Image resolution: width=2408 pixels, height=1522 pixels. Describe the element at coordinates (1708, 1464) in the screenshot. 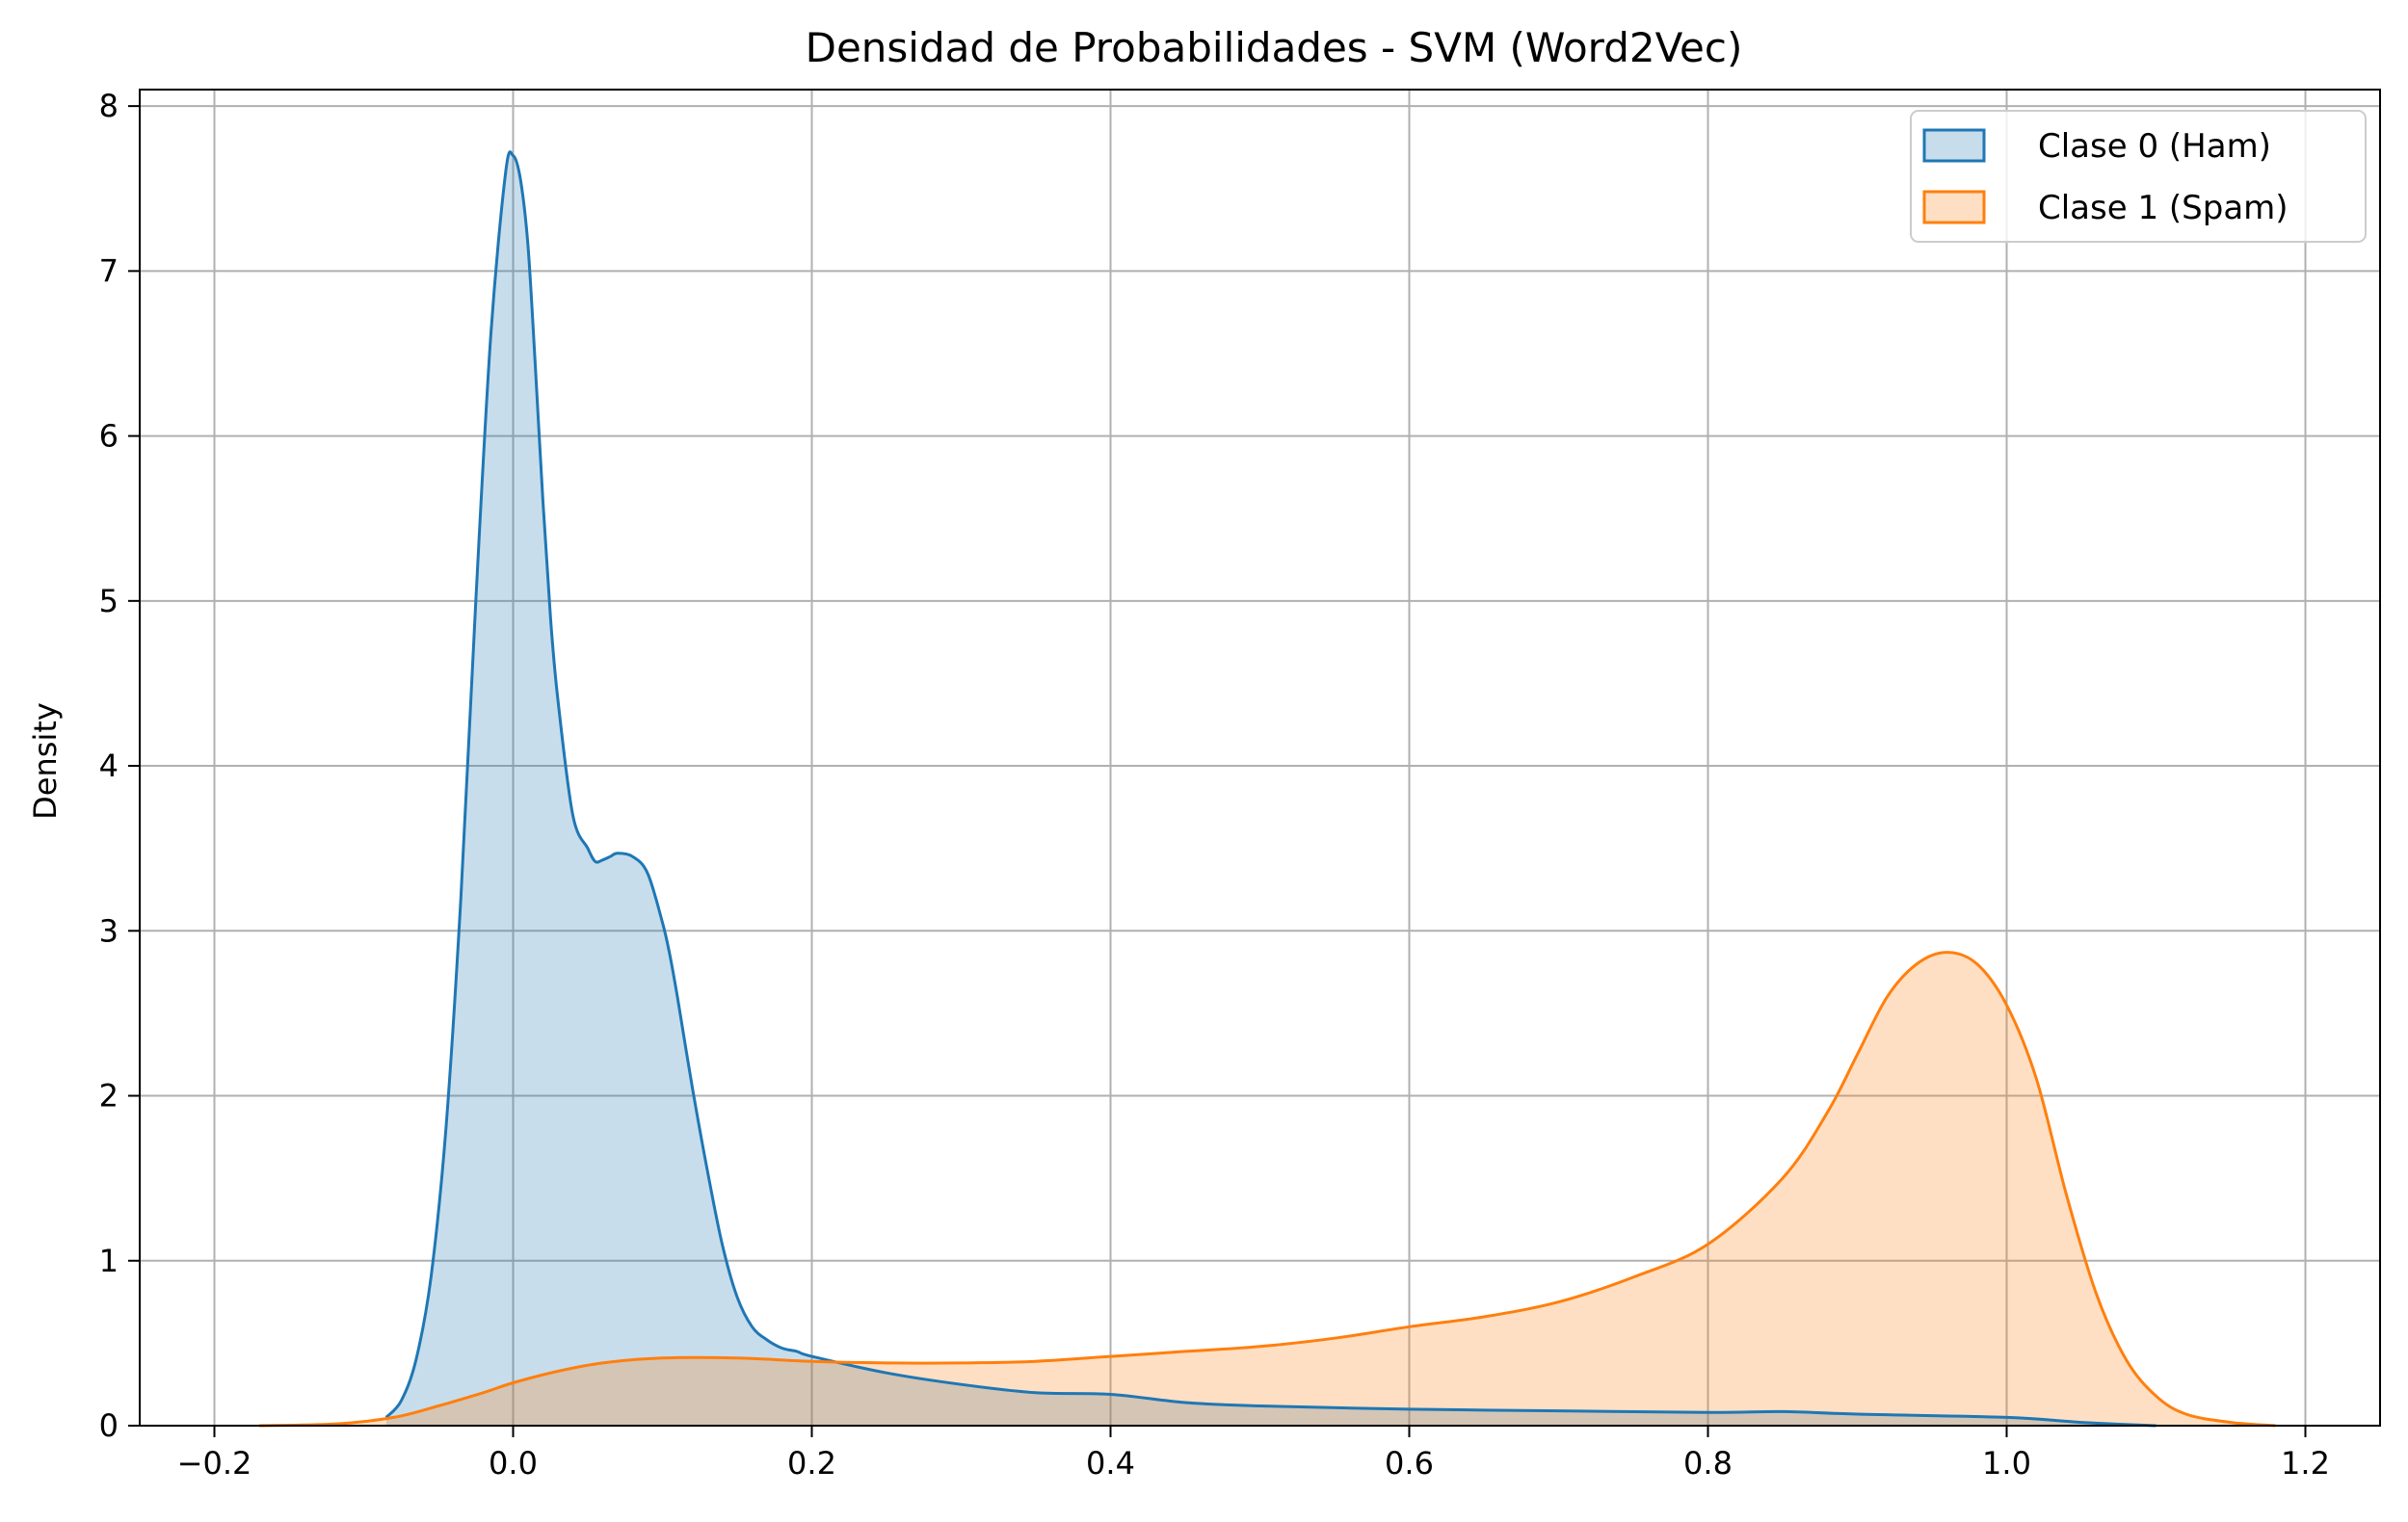

I see `x-tick-label: 0.8` at that location.